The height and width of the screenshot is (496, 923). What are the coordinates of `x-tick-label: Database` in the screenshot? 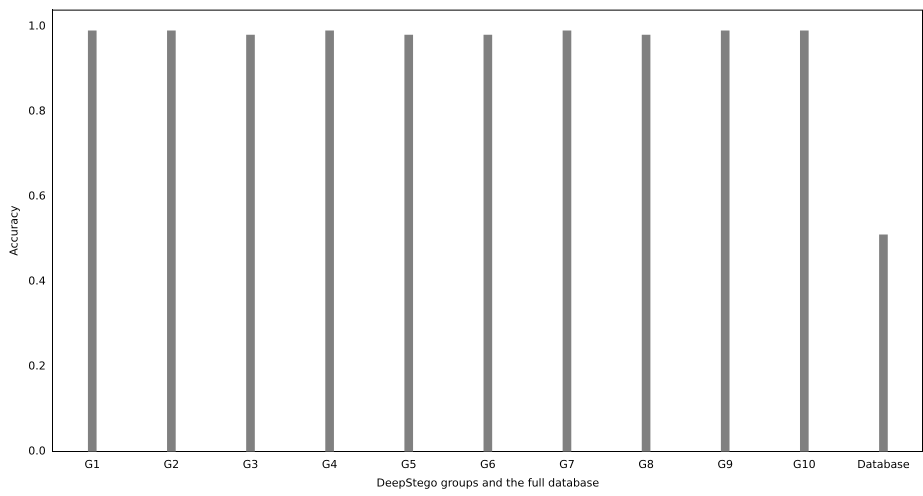 It's located at (883, 465).